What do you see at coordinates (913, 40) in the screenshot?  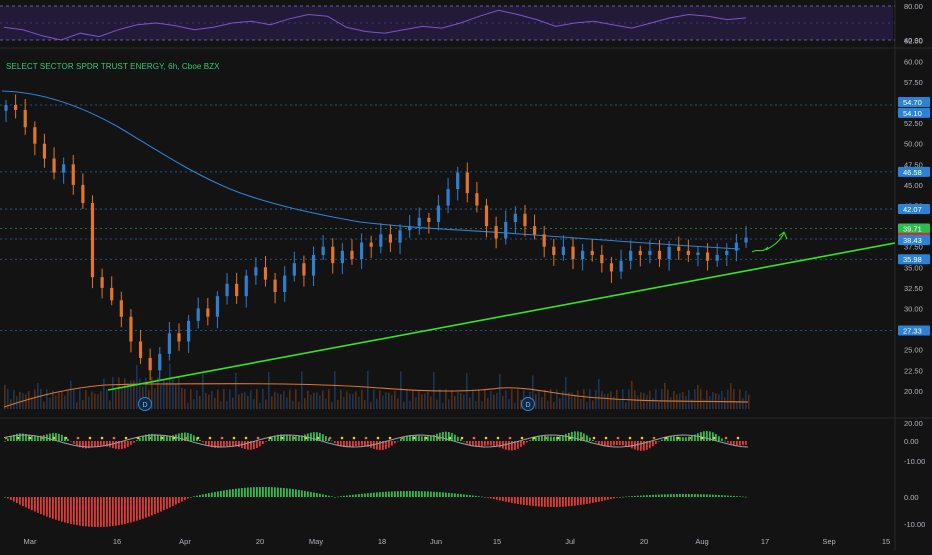 I see `rsi-tick-label: 40.00` at bounding box center [913, 40].